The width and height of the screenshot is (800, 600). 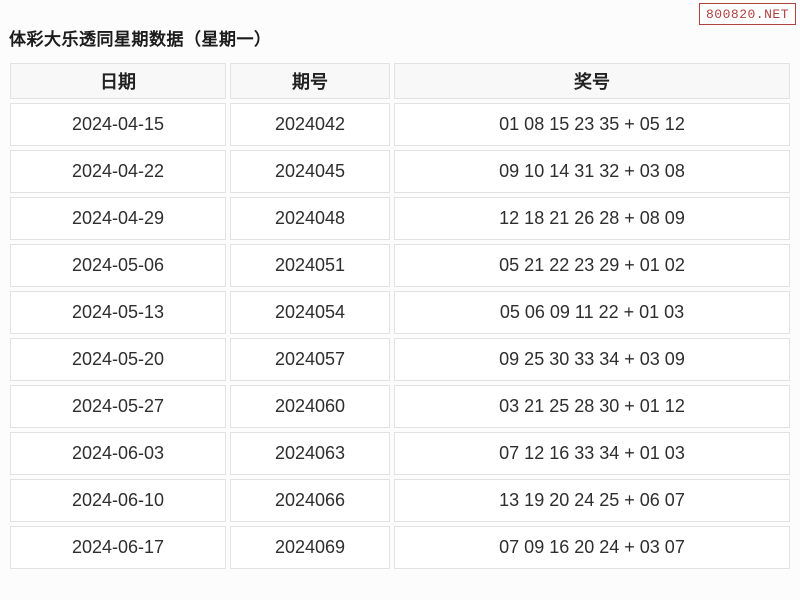 I want to click on numbers-cell: 07 12 16 33 34 + 01 03, so click(x=592, y=453).